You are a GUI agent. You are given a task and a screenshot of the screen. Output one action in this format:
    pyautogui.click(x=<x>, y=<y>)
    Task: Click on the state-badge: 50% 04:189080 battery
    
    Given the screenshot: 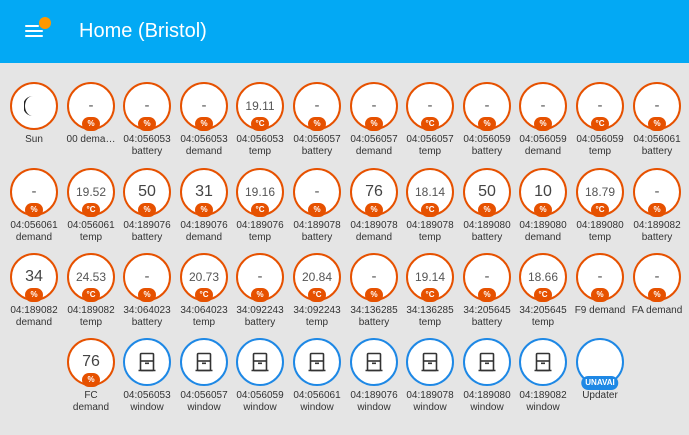 What is the action you would take?
    pyautogui.click(x=487, y=210)
    